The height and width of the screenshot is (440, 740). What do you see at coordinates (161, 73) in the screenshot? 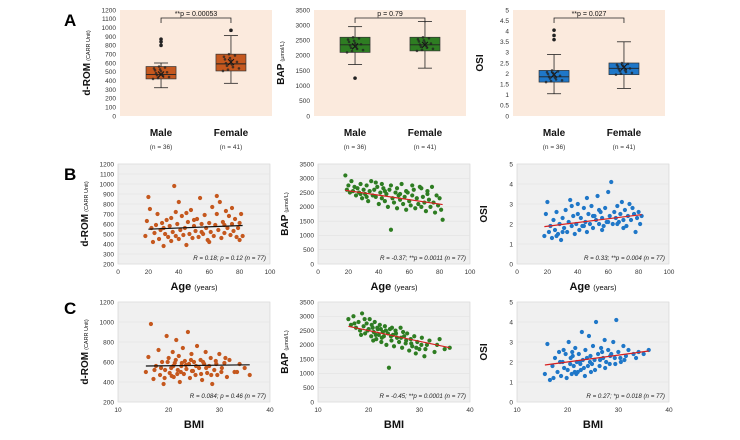
I see `box-iqr` at bounding box center [161, 73].